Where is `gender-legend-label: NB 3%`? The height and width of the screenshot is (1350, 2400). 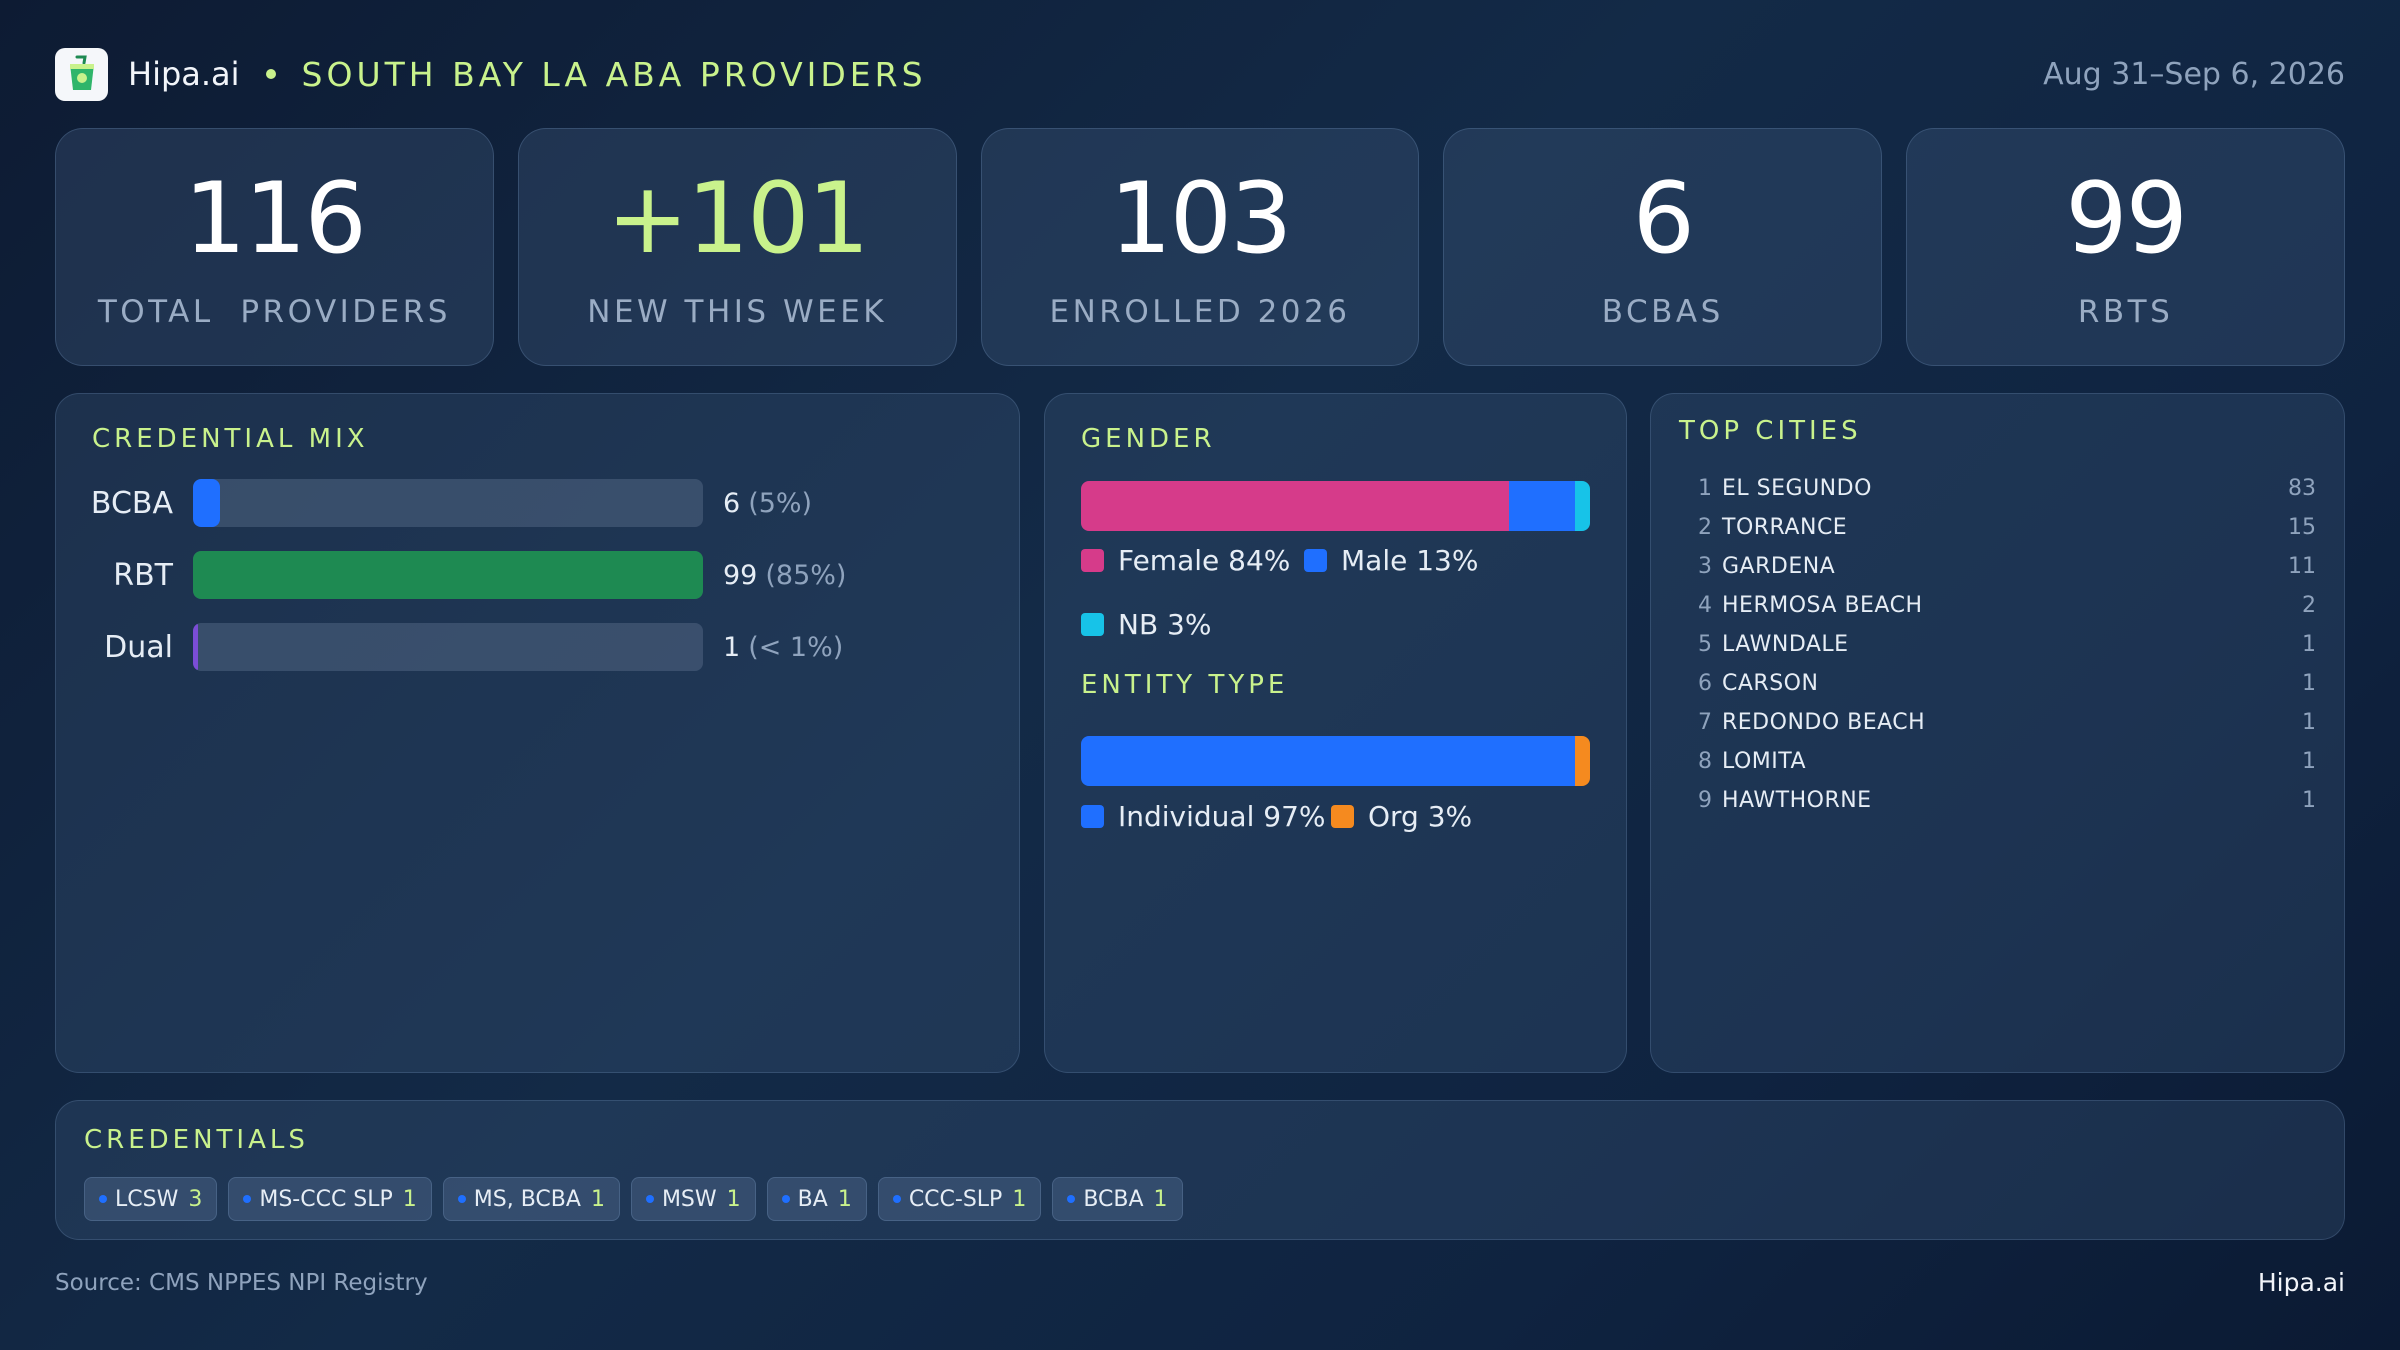
gender-legend-label: NB 3% is located at coordinates (1165, 624).